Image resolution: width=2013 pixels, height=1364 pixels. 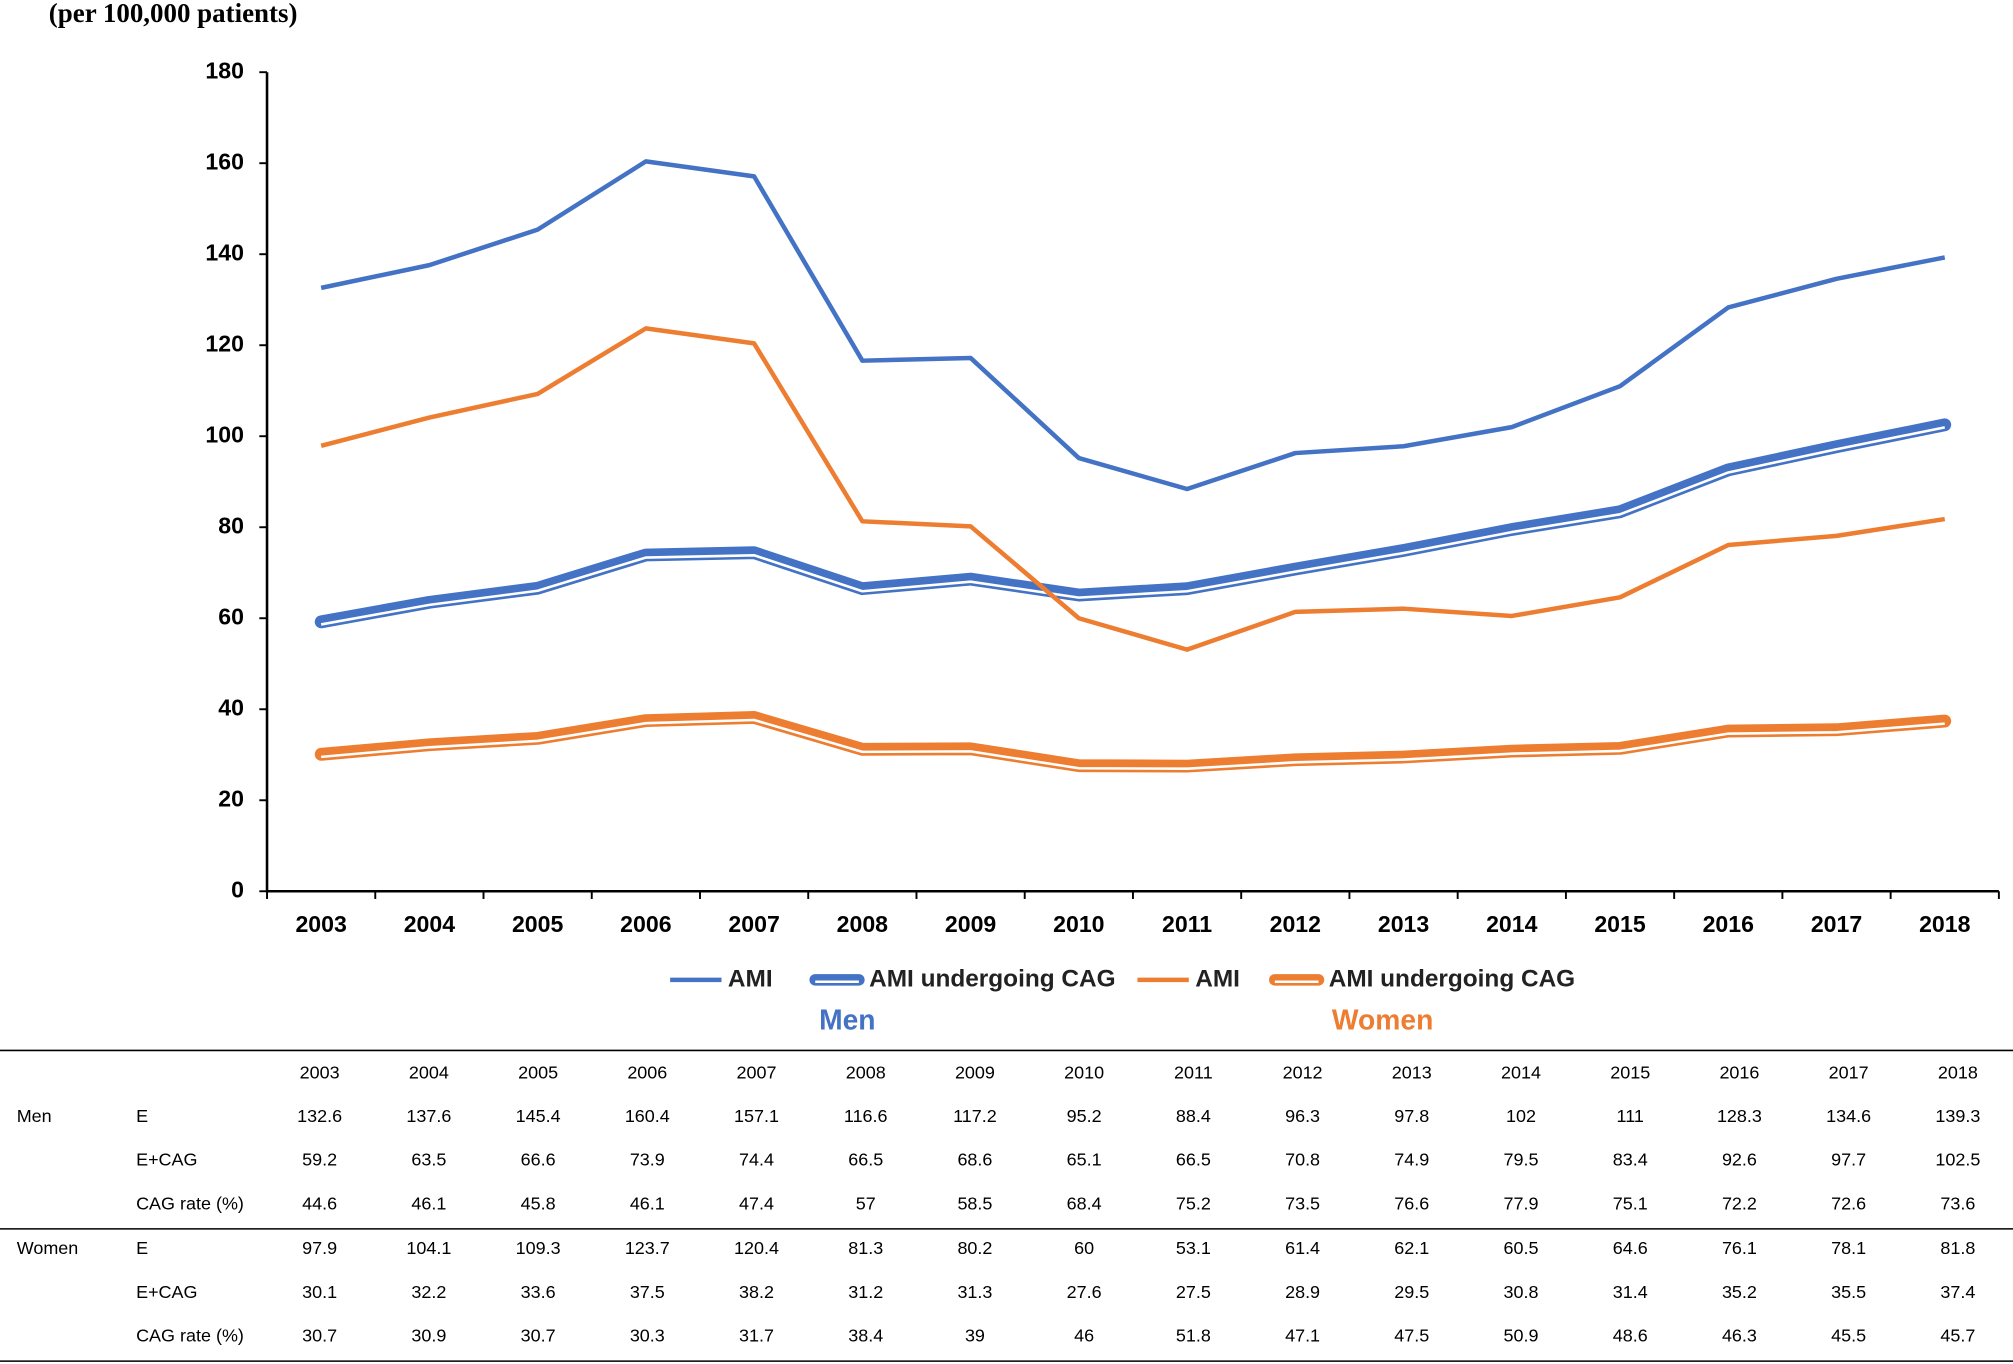 What do you see at coordinates (319, 1292) in the screenshot?
I see `table-cell: 30.1` at bounding box center [319, 1292].